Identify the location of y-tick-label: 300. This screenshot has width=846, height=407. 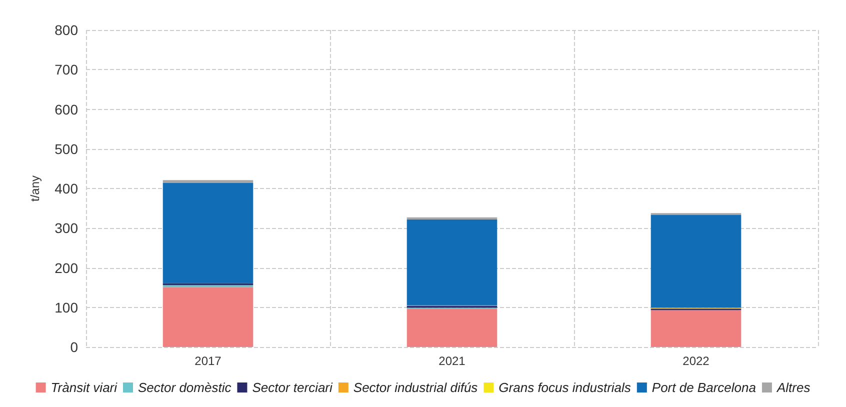
(66, 228).